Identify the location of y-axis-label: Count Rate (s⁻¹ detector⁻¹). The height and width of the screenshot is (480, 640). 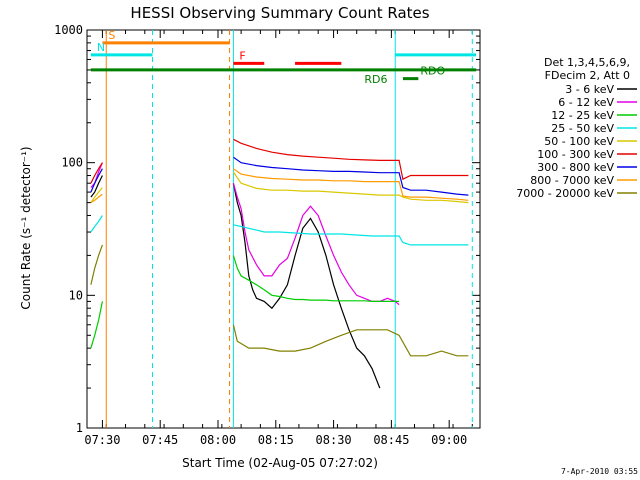
(26, 227).